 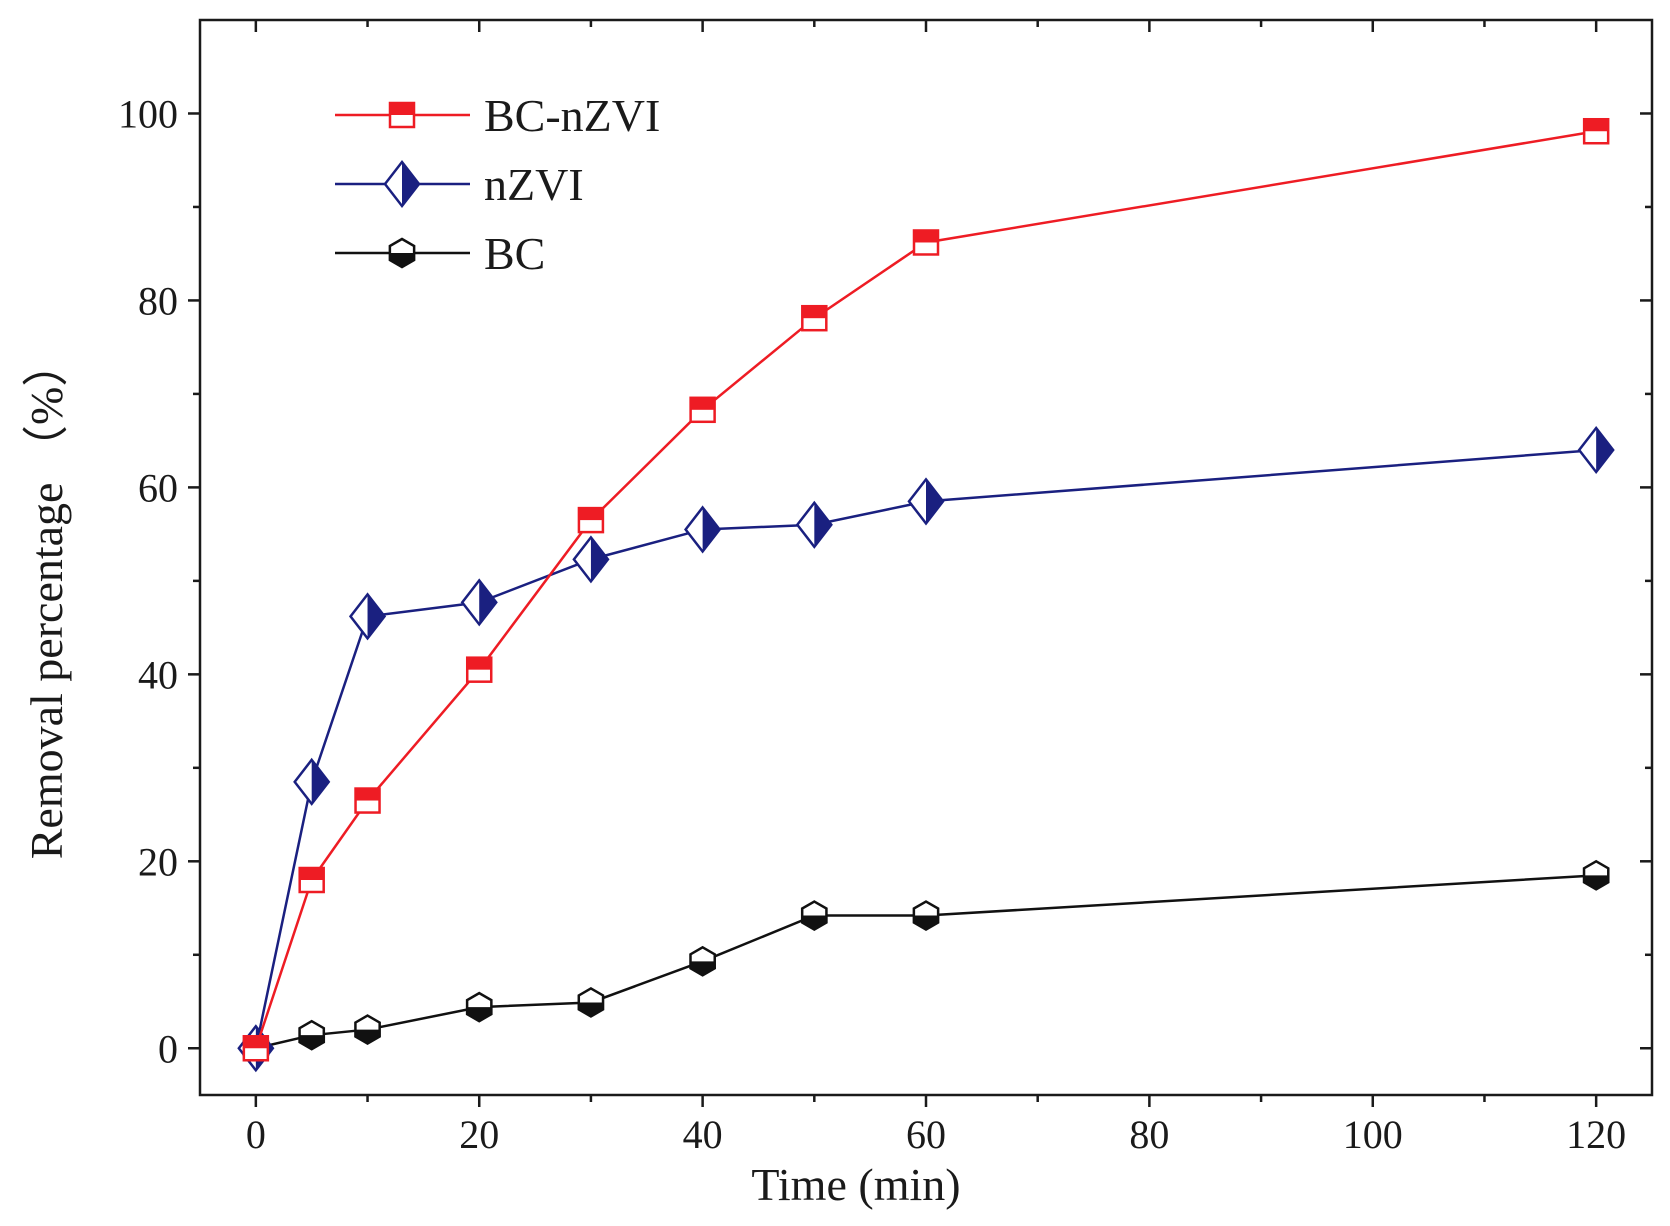 What do you see at coordinates (158, 674) in the screenshot?
I see `y-tick-label: 40` at bounding box center [158, 674].